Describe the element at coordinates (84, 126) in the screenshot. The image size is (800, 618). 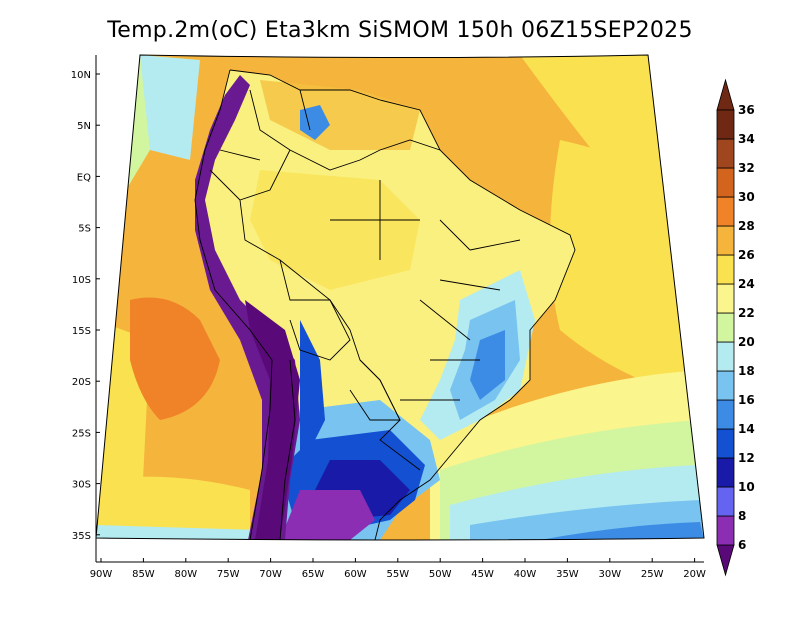
I see `lat-tick-label: 5N` at that location.